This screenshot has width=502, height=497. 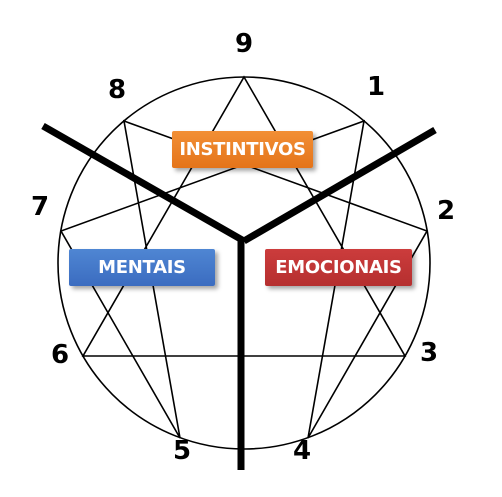 I want to click on point-label-9: 9, so click(x=244, y=44).